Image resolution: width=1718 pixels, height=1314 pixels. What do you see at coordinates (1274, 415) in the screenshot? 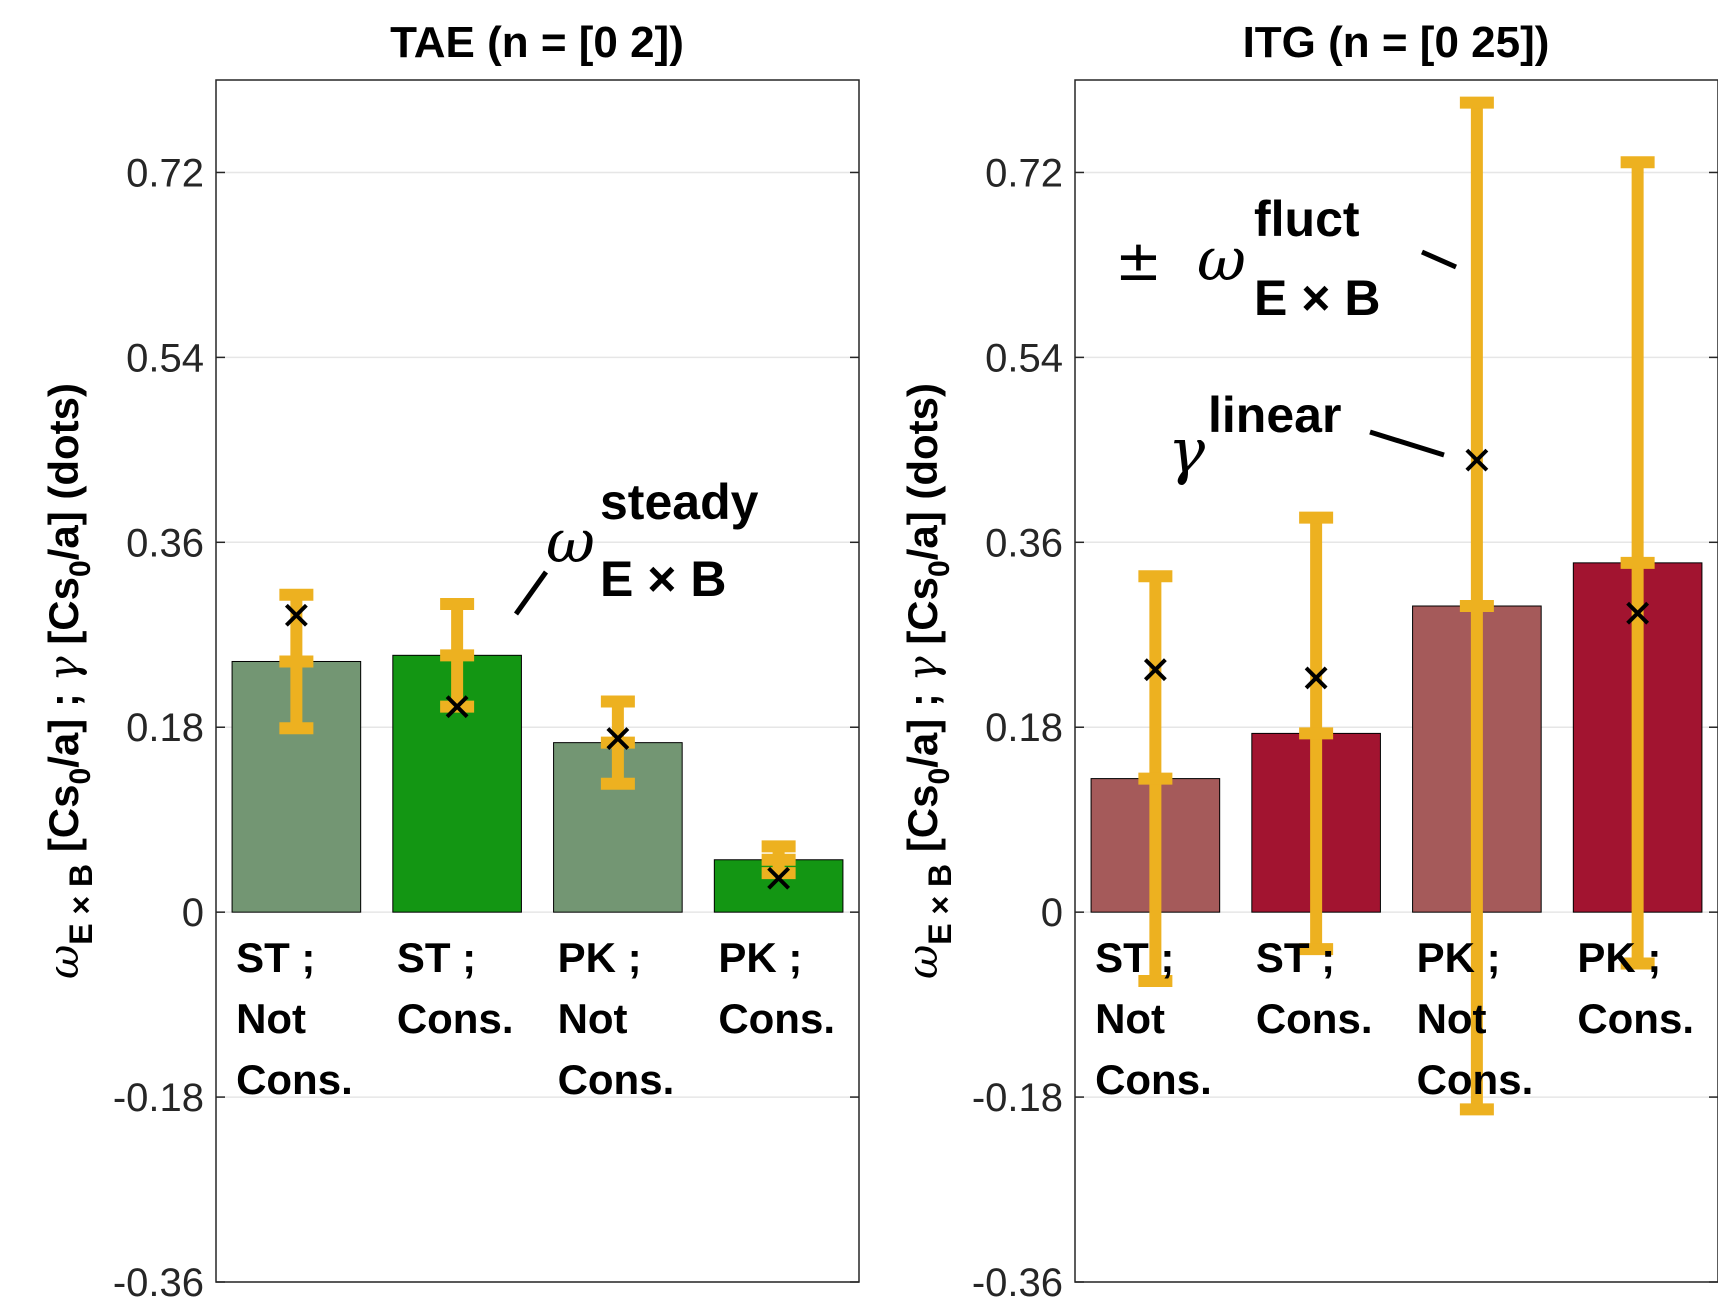
I see `itg-annotation-linear-sup: linear` at bounding box center [1274, 415].